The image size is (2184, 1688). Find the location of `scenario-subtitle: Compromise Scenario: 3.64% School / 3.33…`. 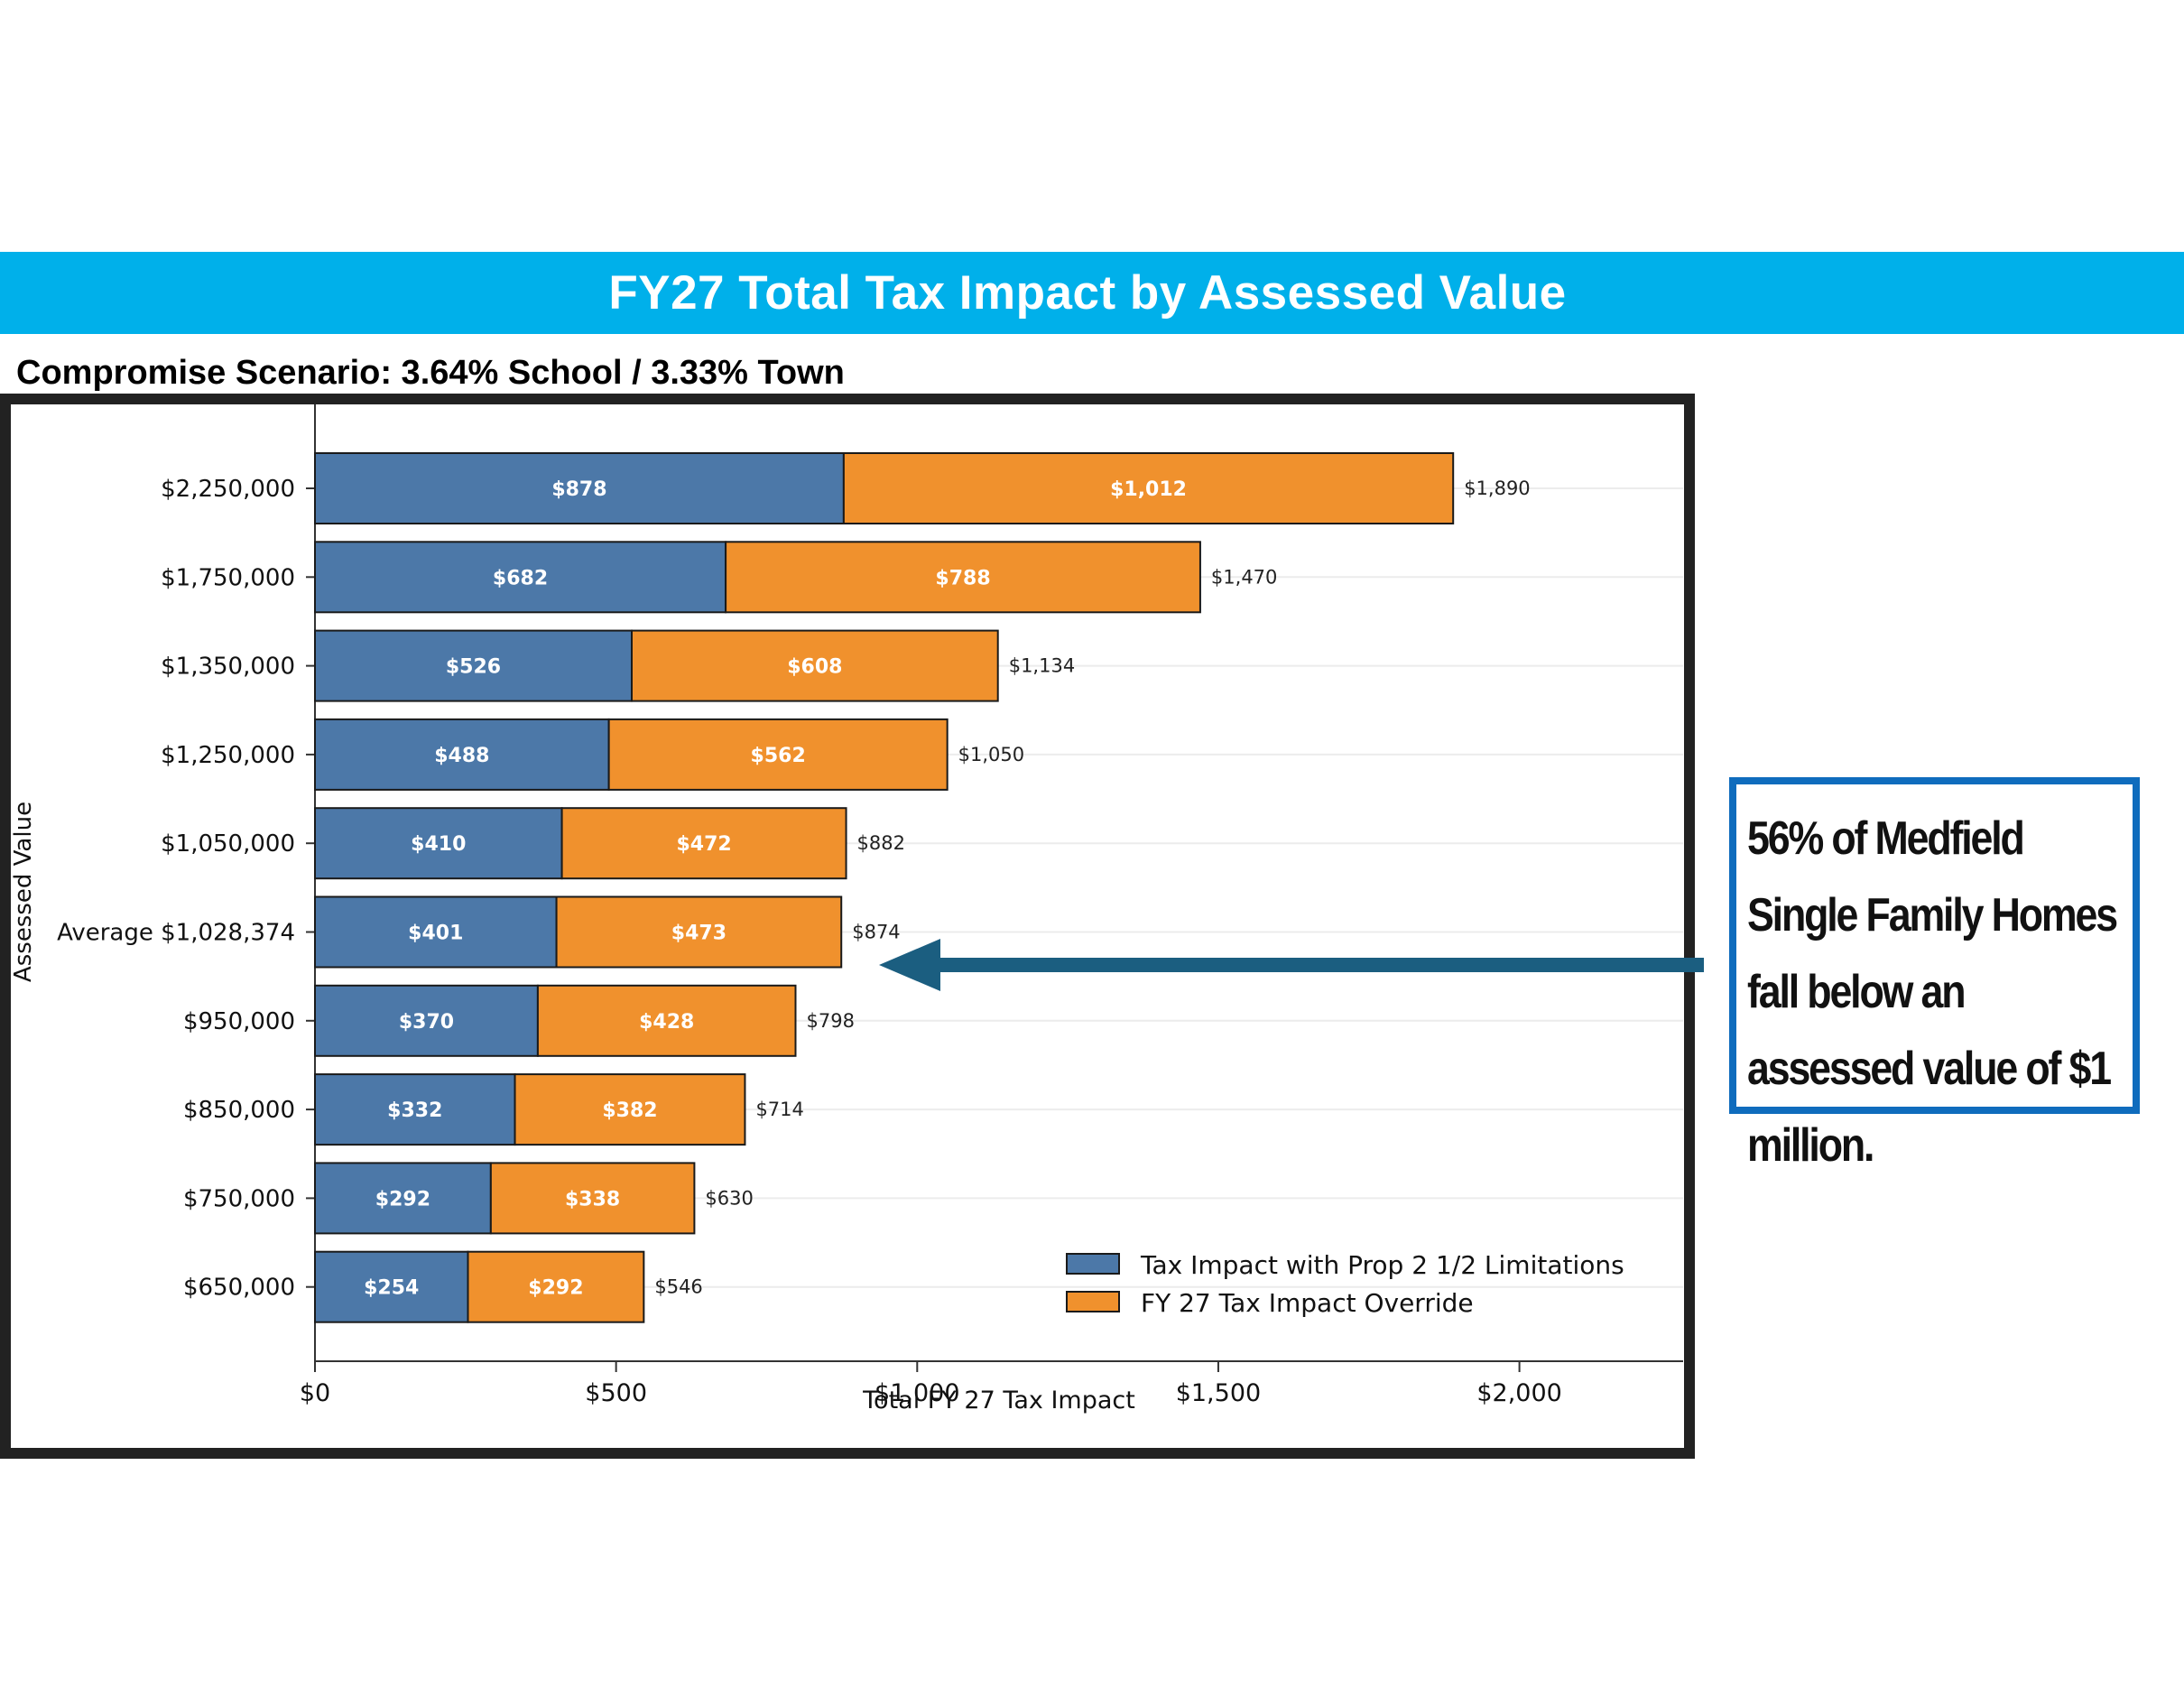

scenario-subtitle: Compromise Scenario: 3.64% School / 3.33… is located at coordinates (430, 373).